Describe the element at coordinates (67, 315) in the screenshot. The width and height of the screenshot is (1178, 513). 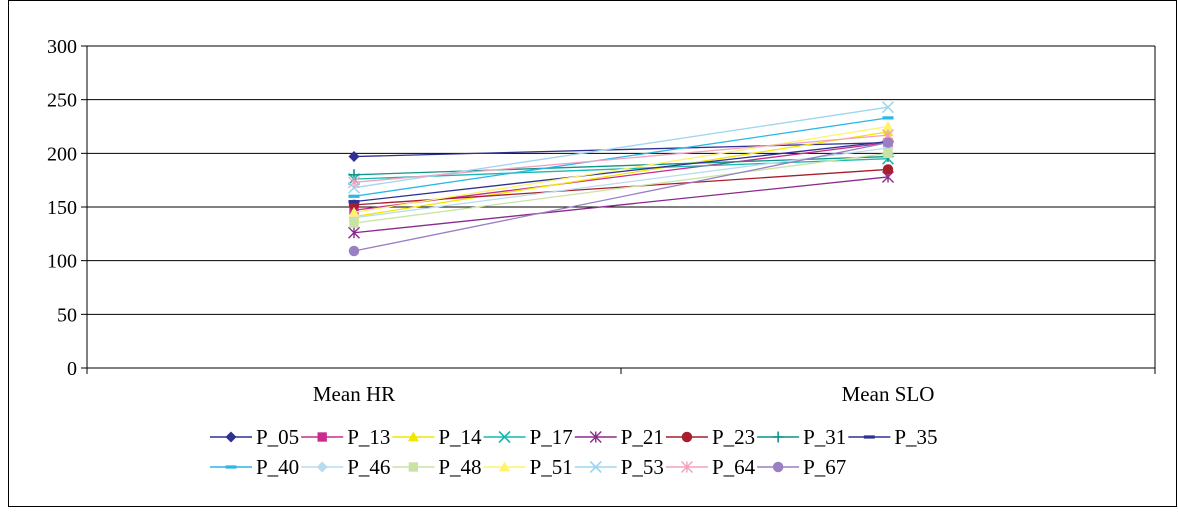
I see `y-tick-label: 50` at that location.